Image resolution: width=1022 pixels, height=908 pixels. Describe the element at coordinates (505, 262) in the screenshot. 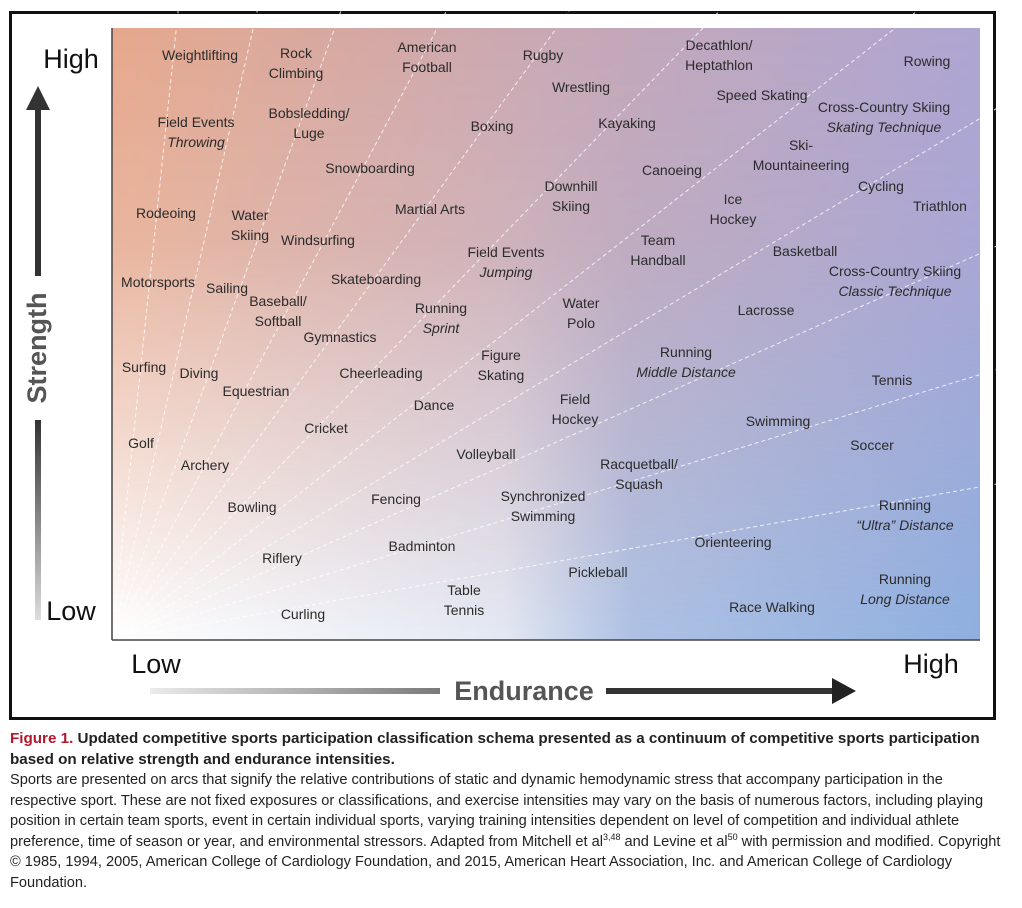

I see `sport-label: Field Events Jumping` at that location.